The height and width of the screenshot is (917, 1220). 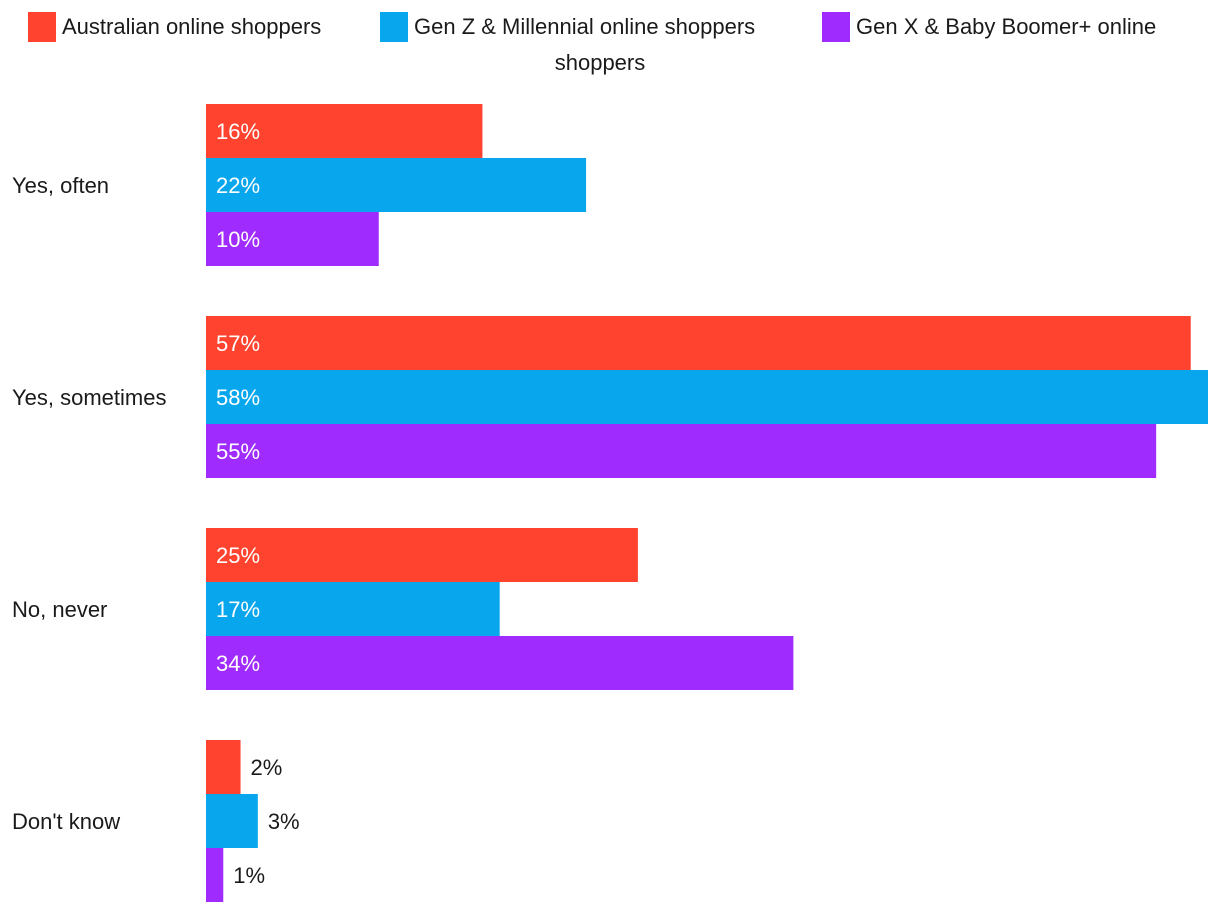 I want to click on value-labels: 16% 22% 10% 57% 58% 55% 25% 17% 34% 2% 3% 1%, so click(x=258, y=503).